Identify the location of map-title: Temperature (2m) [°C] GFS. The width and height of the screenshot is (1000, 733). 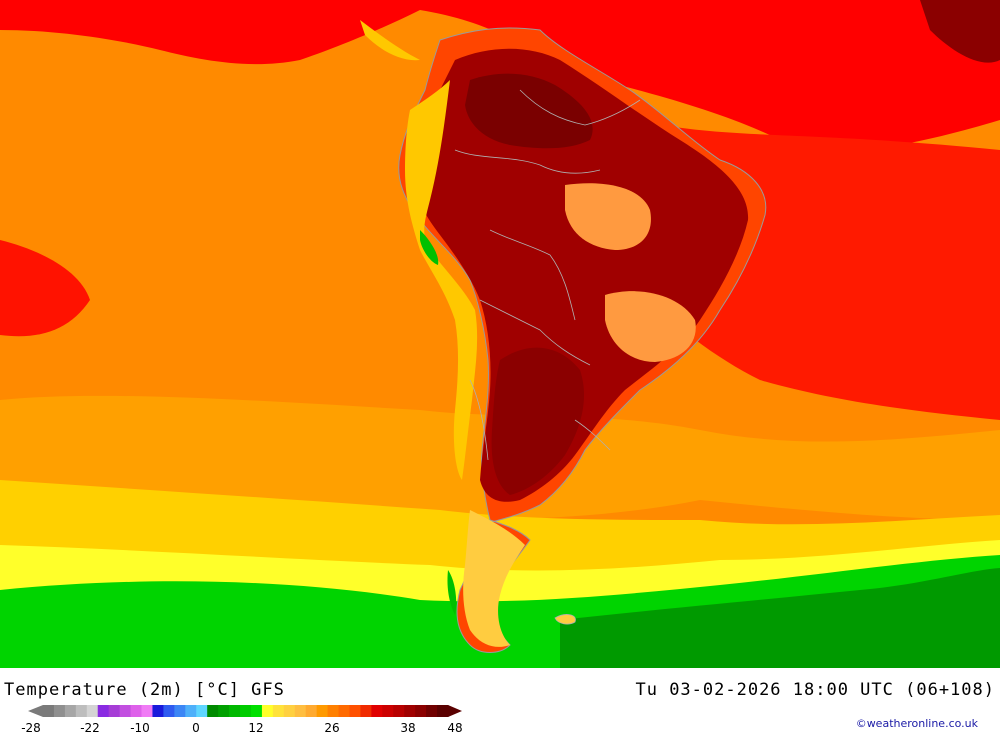
(144, 690).